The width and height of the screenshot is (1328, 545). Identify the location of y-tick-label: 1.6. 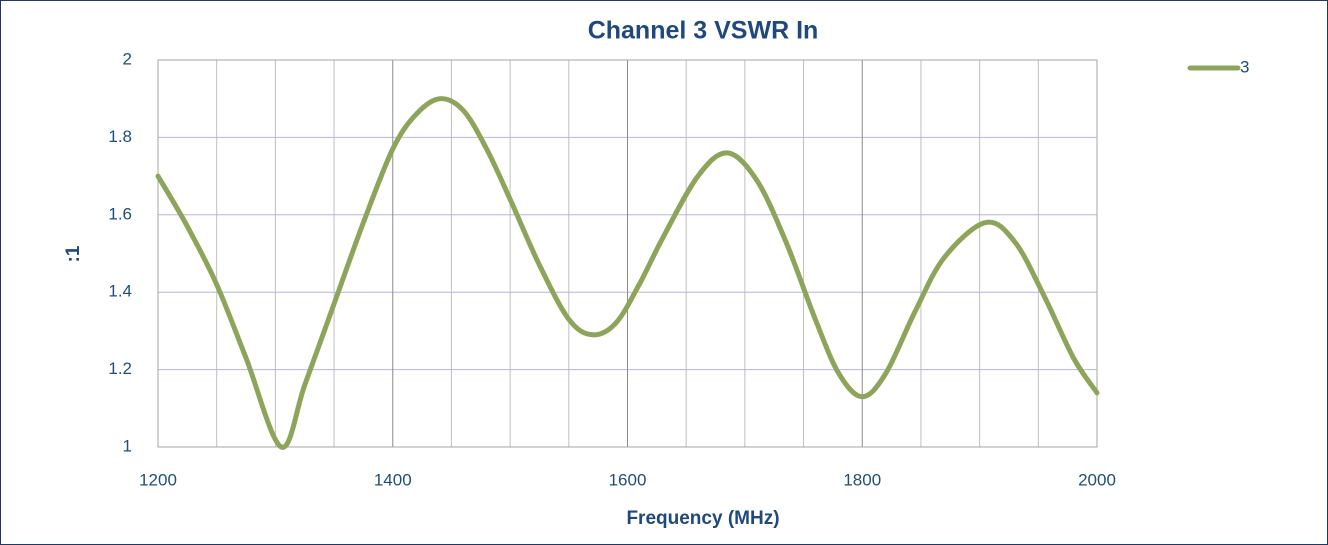
(120, 213).